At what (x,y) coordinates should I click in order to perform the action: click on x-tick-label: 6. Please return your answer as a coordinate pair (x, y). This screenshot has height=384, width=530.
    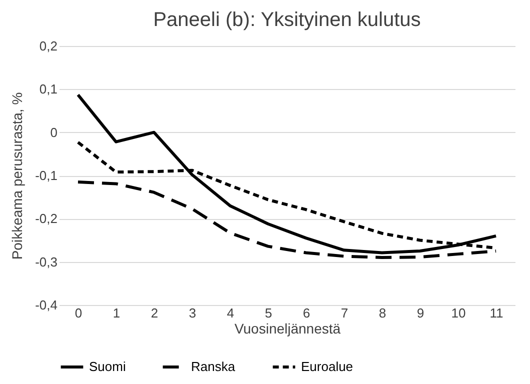
    Looking at the image, I should click on (306, 313).